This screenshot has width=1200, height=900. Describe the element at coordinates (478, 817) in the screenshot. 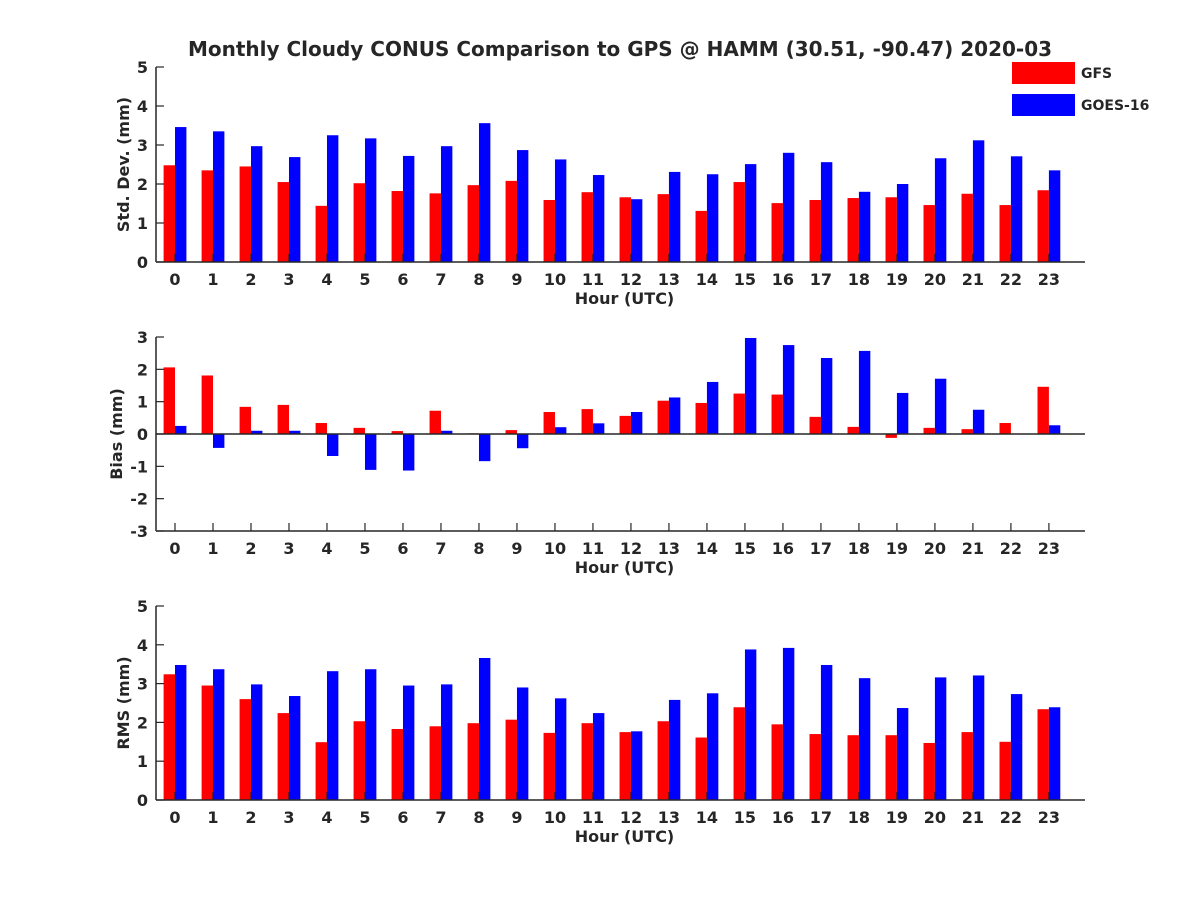

I see `x-tick-label: 8` at that location.